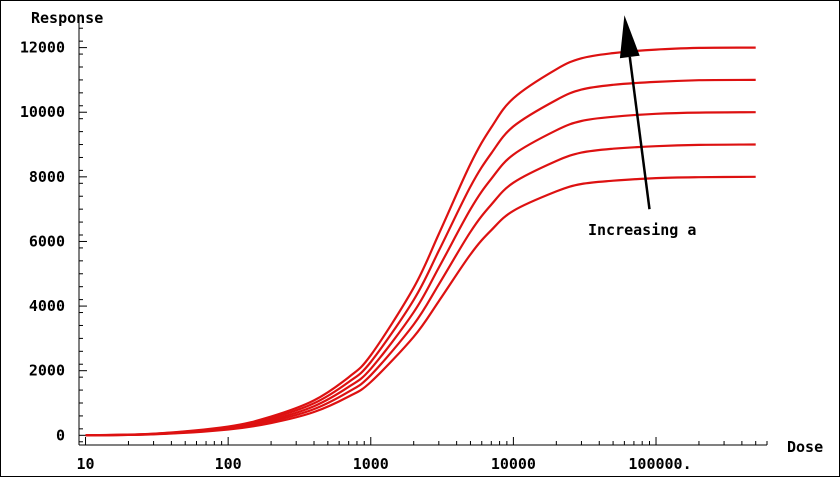 The height and width of the screenshot is (477, 840). What do you see at coordinates (47, 306) in the screenshot?
I see `y-tick-label: 4000` at bounding box center [47, 306].